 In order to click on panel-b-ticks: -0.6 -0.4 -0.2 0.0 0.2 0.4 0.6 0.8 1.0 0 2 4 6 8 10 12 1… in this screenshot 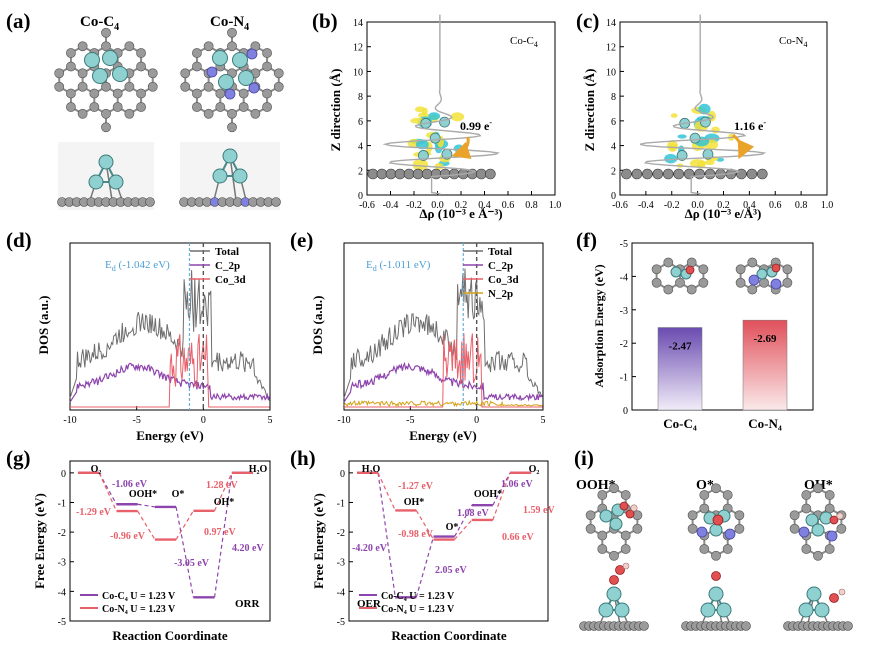, I will do `click(457, 114)`.